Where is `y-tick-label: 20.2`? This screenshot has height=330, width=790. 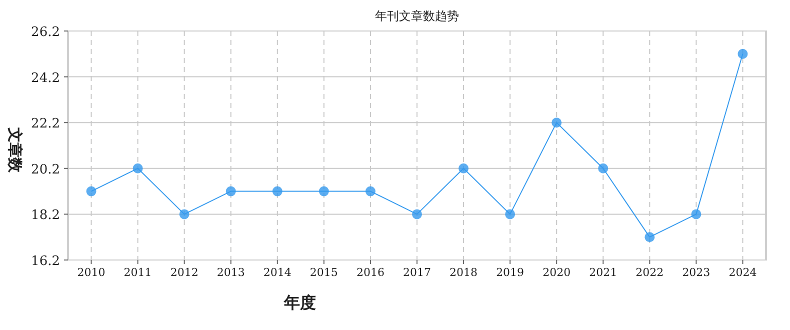
y-tick-label: 20.2 is located at coordinates (45, 170).